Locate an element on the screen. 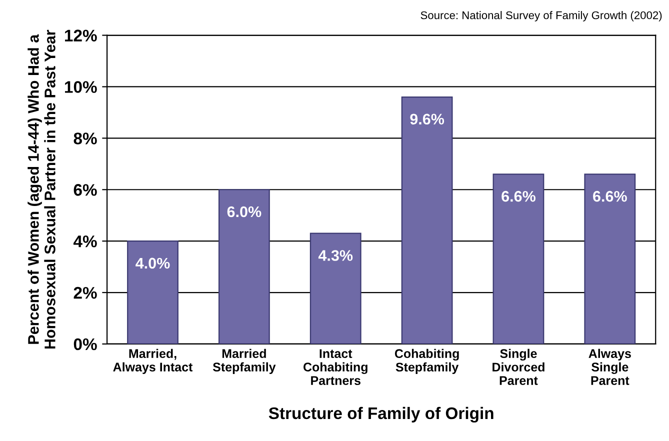 Image resolution: width=669 pixels, height=441 pixels. y-tick-label: 10% is located at coordinates (81, 87).